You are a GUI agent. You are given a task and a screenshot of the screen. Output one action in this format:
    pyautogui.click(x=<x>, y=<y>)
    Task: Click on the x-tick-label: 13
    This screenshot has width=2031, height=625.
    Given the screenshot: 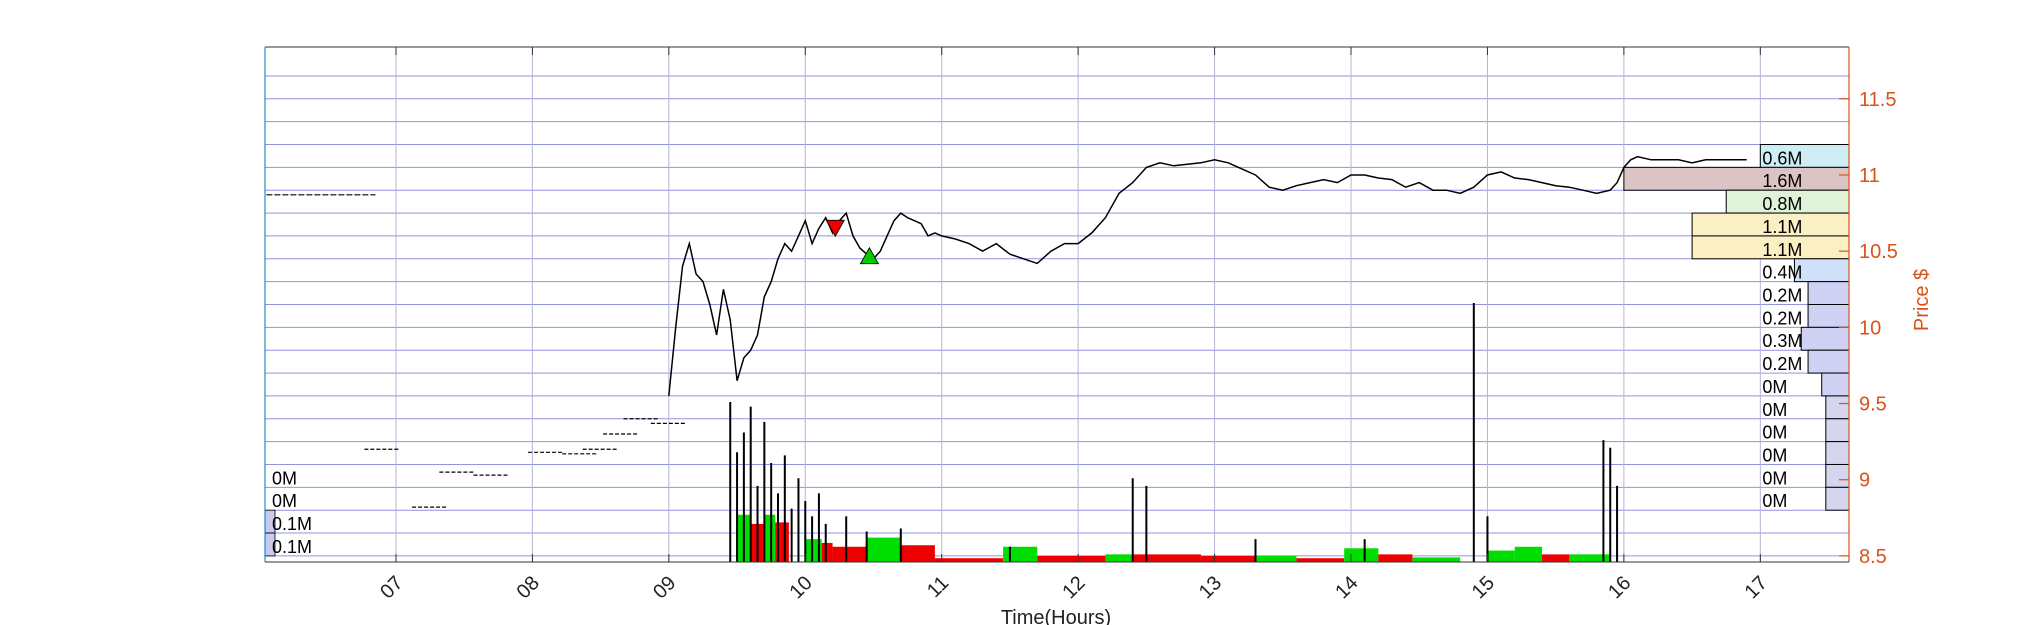 What is the action you would take?
    pyautogui.click(x=1210, y=587)
    